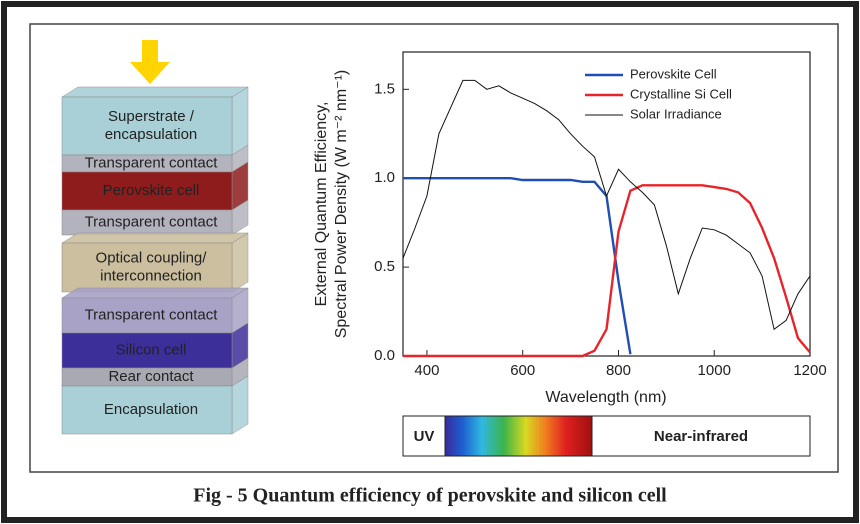 The height and width of the screenshot is (524, 860). Describe the element at coordinates (150, 62) in the screenshot. I see `light-arrow` at that location.